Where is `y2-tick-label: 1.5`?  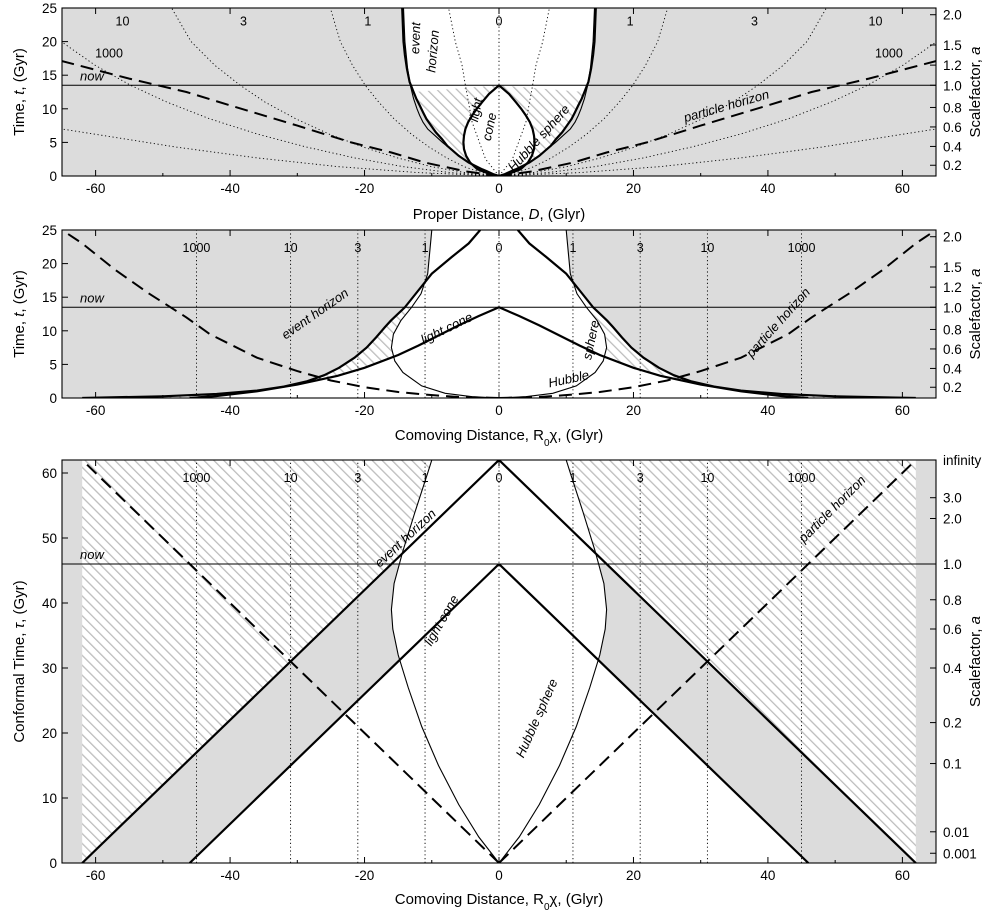
y2-tick-label: 1.5 is located at coordinates (952, 45).